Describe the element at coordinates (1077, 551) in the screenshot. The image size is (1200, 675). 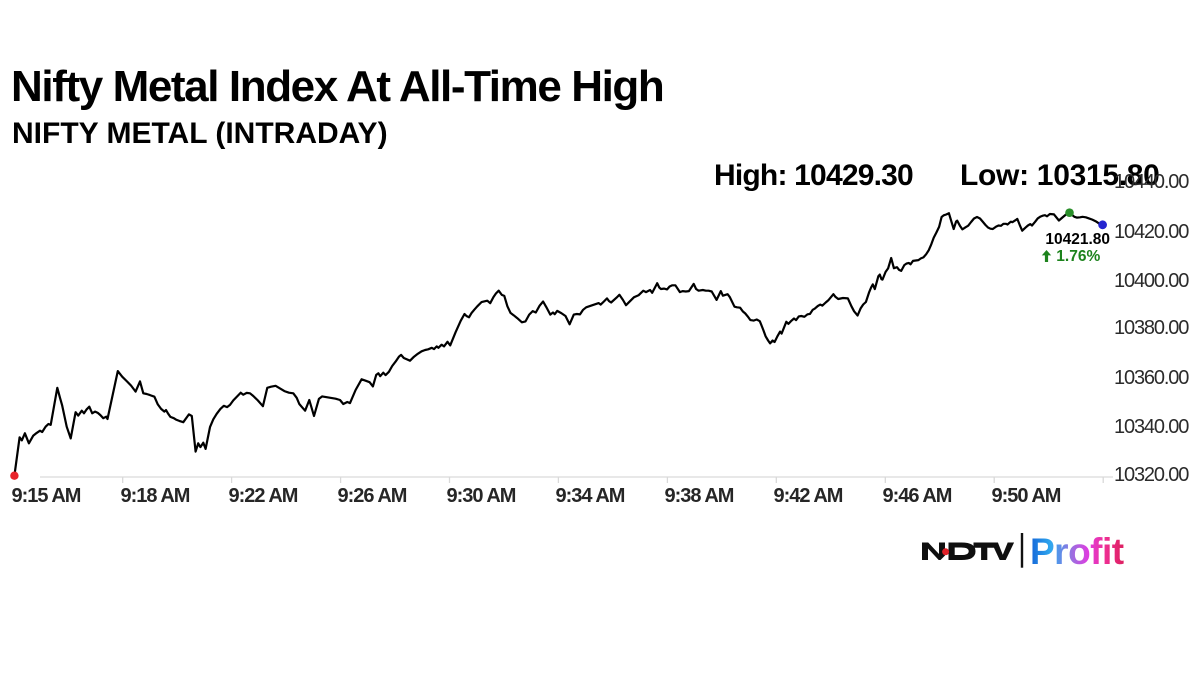
I see `svg-text: Profit` at that location.